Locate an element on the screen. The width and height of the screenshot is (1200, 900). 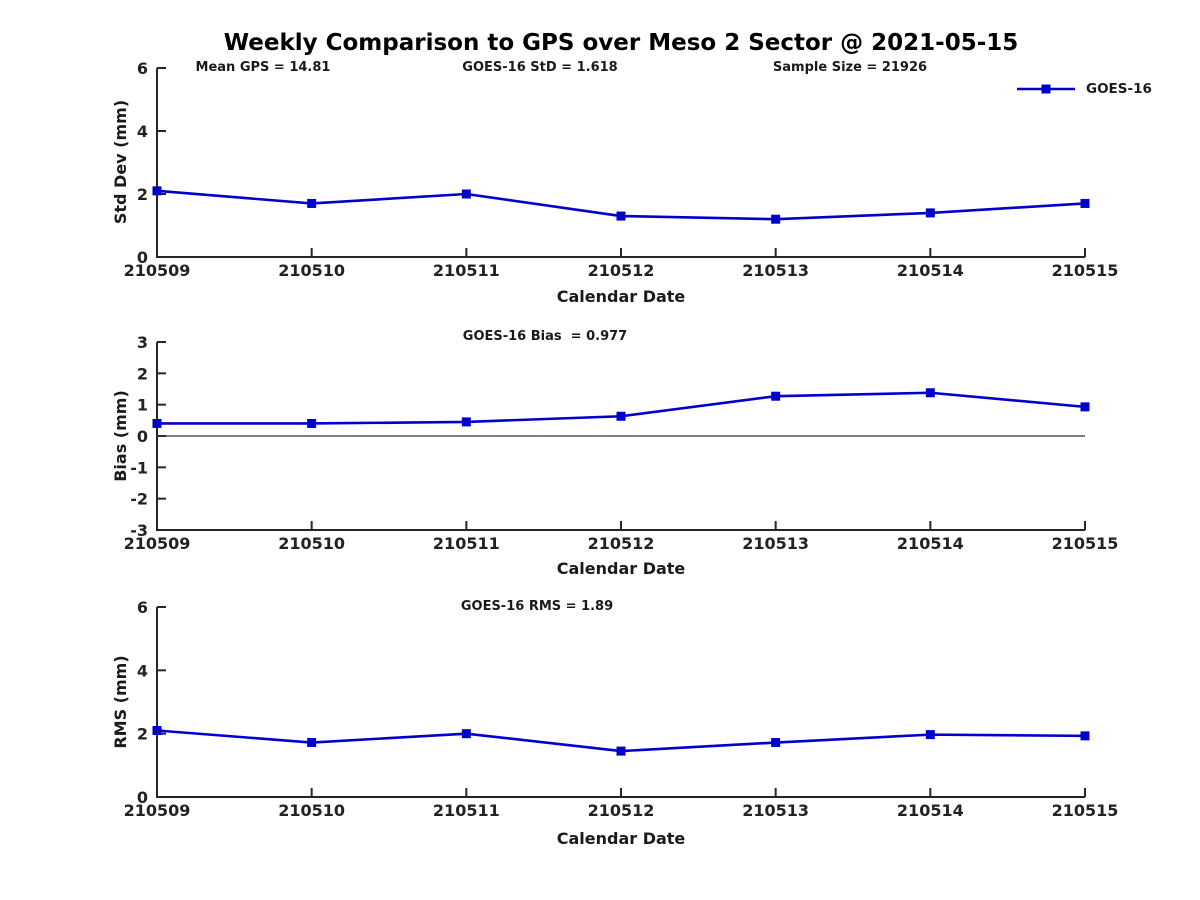
stat-sample-size: Sample Size = 21926 is located at coordinates (850, 67).